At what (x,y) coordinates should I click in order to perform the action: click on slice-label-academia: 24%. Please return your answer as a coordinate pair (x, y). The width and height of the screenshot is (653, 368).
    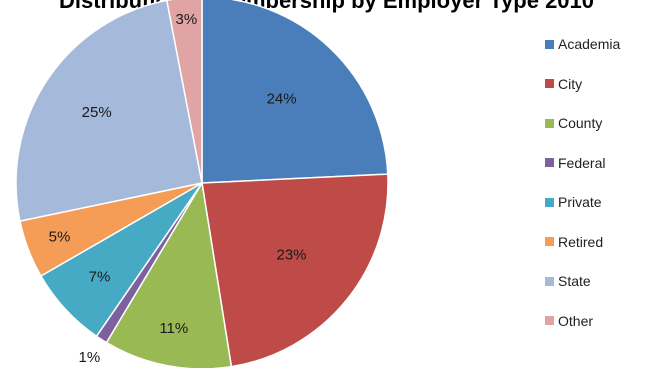
    Looking at the image, I should click on (282, 98).